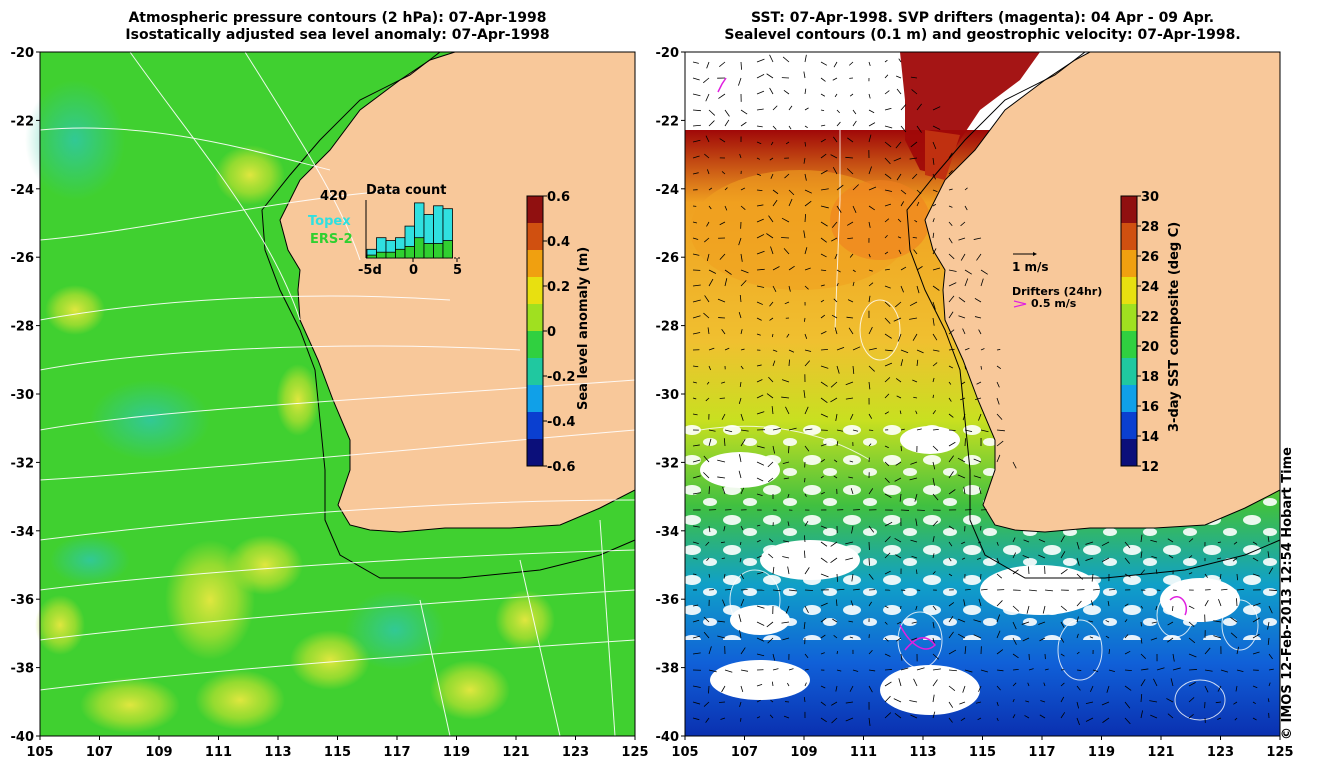  What do you see at coordinates (381, 255) in the screenshot?
I see `inset-bar-ers2` at bounding box center [381, 255].